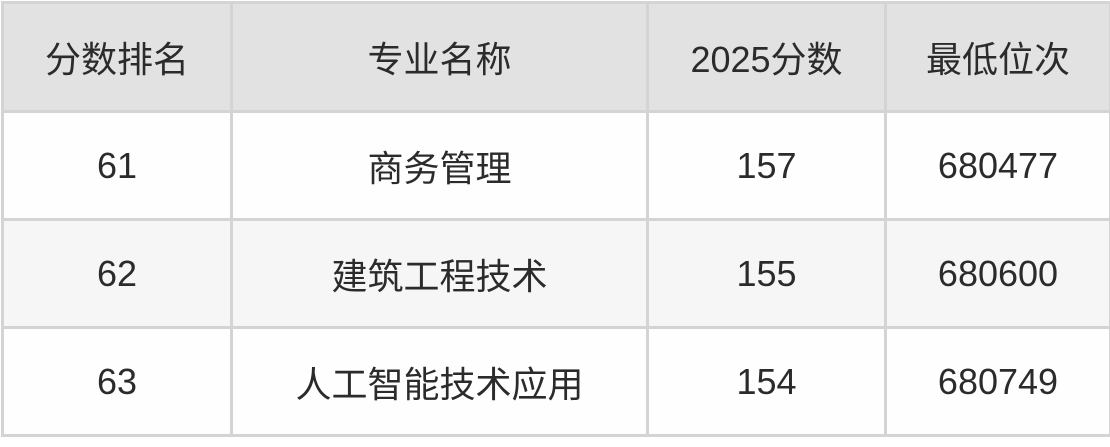 Image resolution: width=1110 pixels, height=447 pixels. I want to click on cell-lowest-rank: 680600, so click(997, 273).